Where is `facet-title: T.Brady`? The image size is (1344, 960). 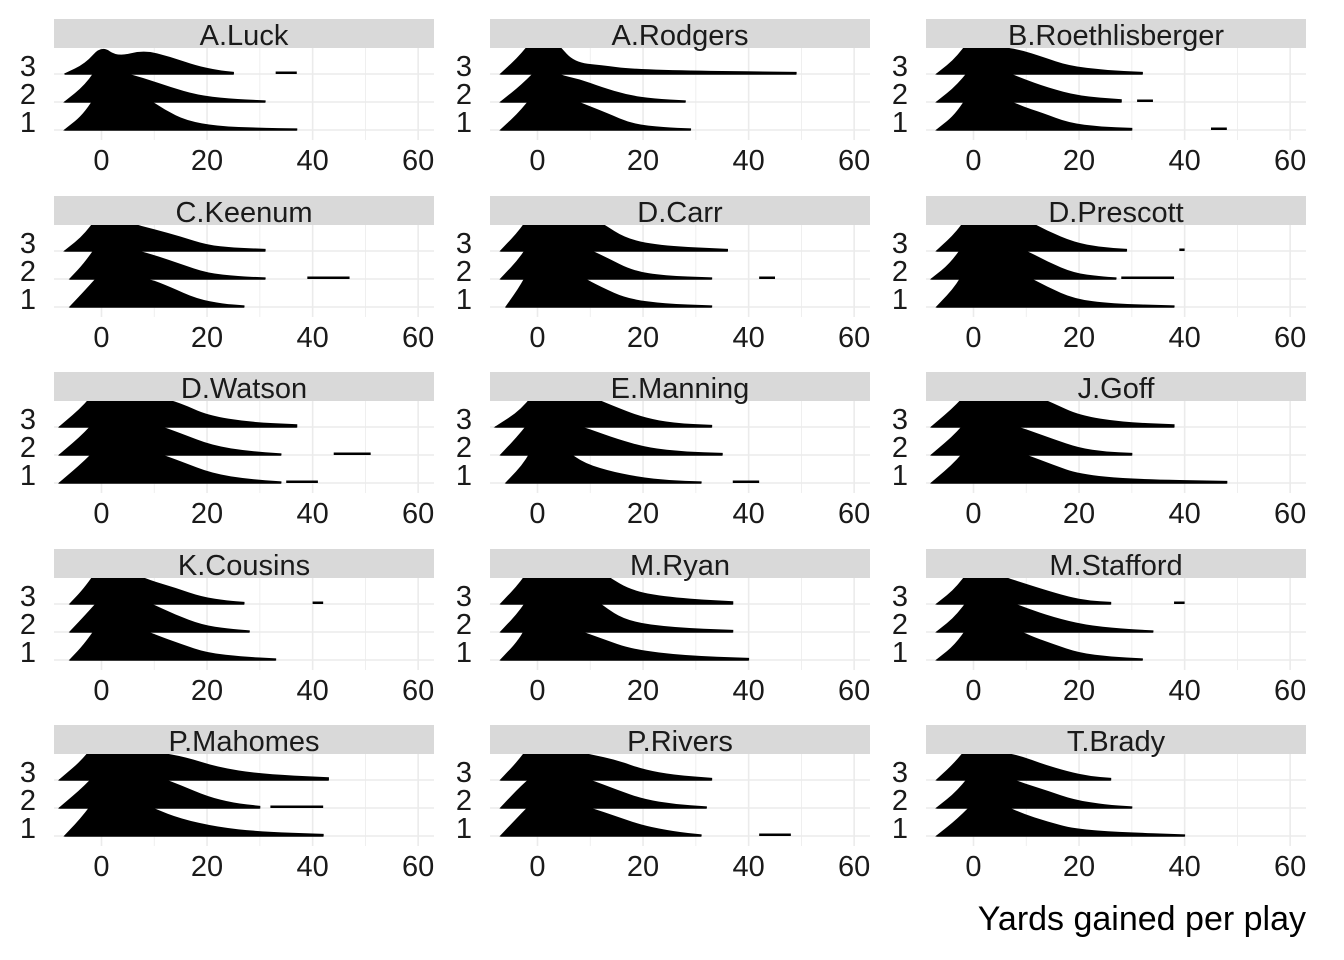 facet-title: T.Brady is located at coordinates (1116, 742).